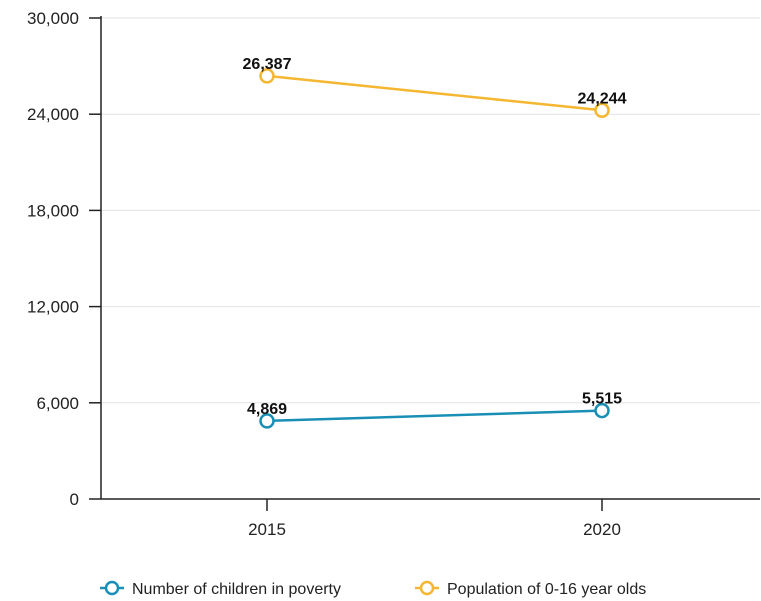 Image resolution: width=761 pixels, height=601 pixels. What do you see at coordinates (74, 499) in the screenshot?
I see `y-tick-label: 0` at bounding box center [74, 499].